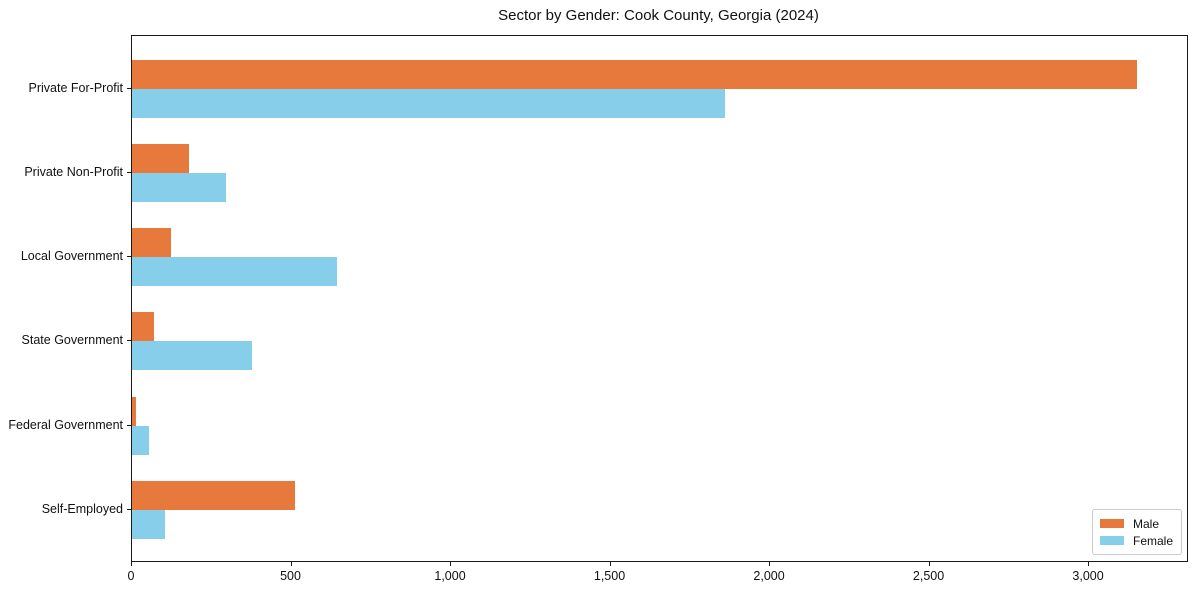 This screenshot has height=600, width=1200. I want to click on female-series-swatch, so click(1112, 540).